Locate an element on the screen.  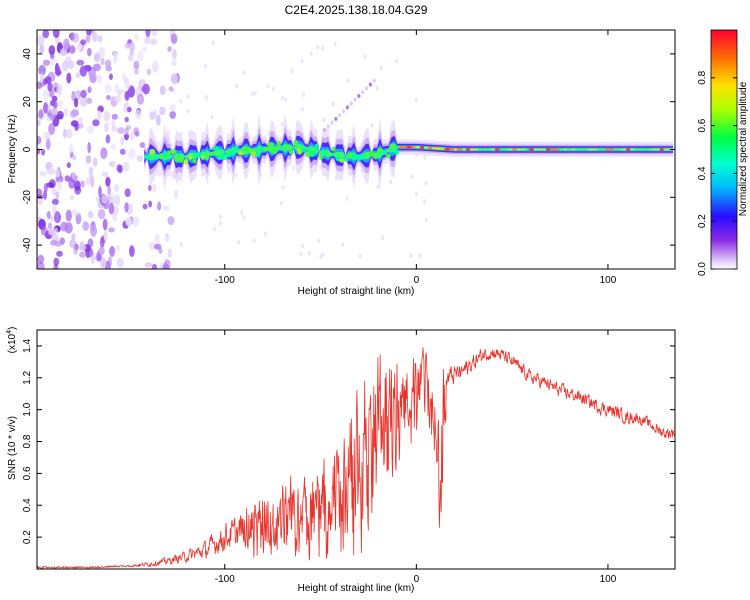
snr-y-label: SNR (10 * v/v) is located at coordinates (12, 448).